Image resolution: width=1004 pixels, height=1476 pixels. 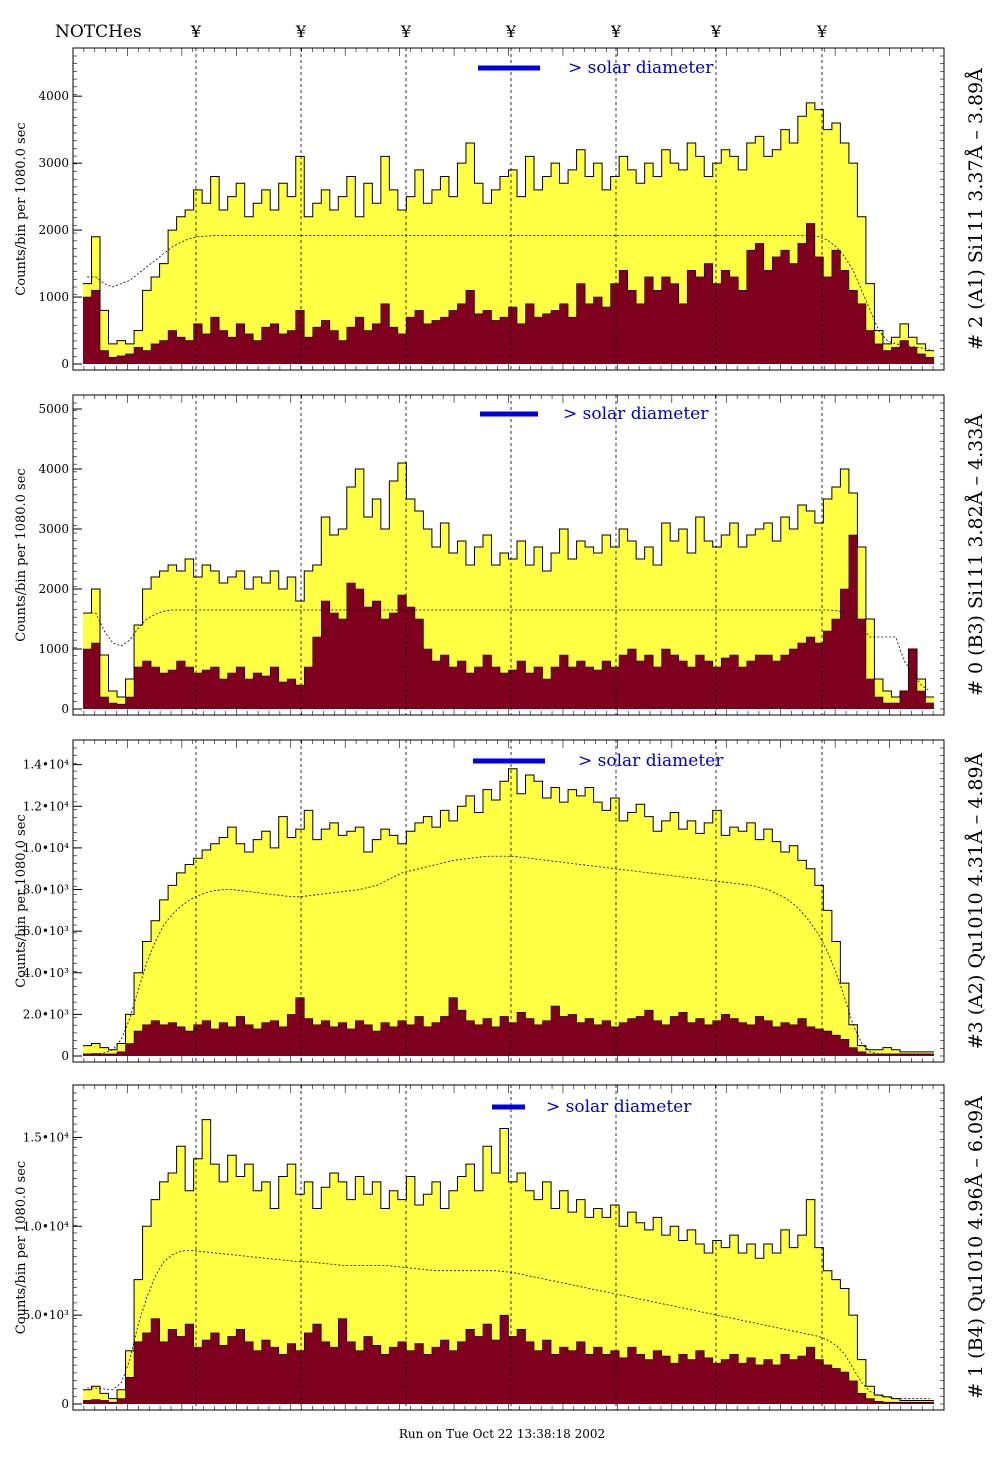 I want to click on panel-1-right-label: # 2 (A1) Si111 3.37Å – 3.89Å, so click(x=976, y=209).